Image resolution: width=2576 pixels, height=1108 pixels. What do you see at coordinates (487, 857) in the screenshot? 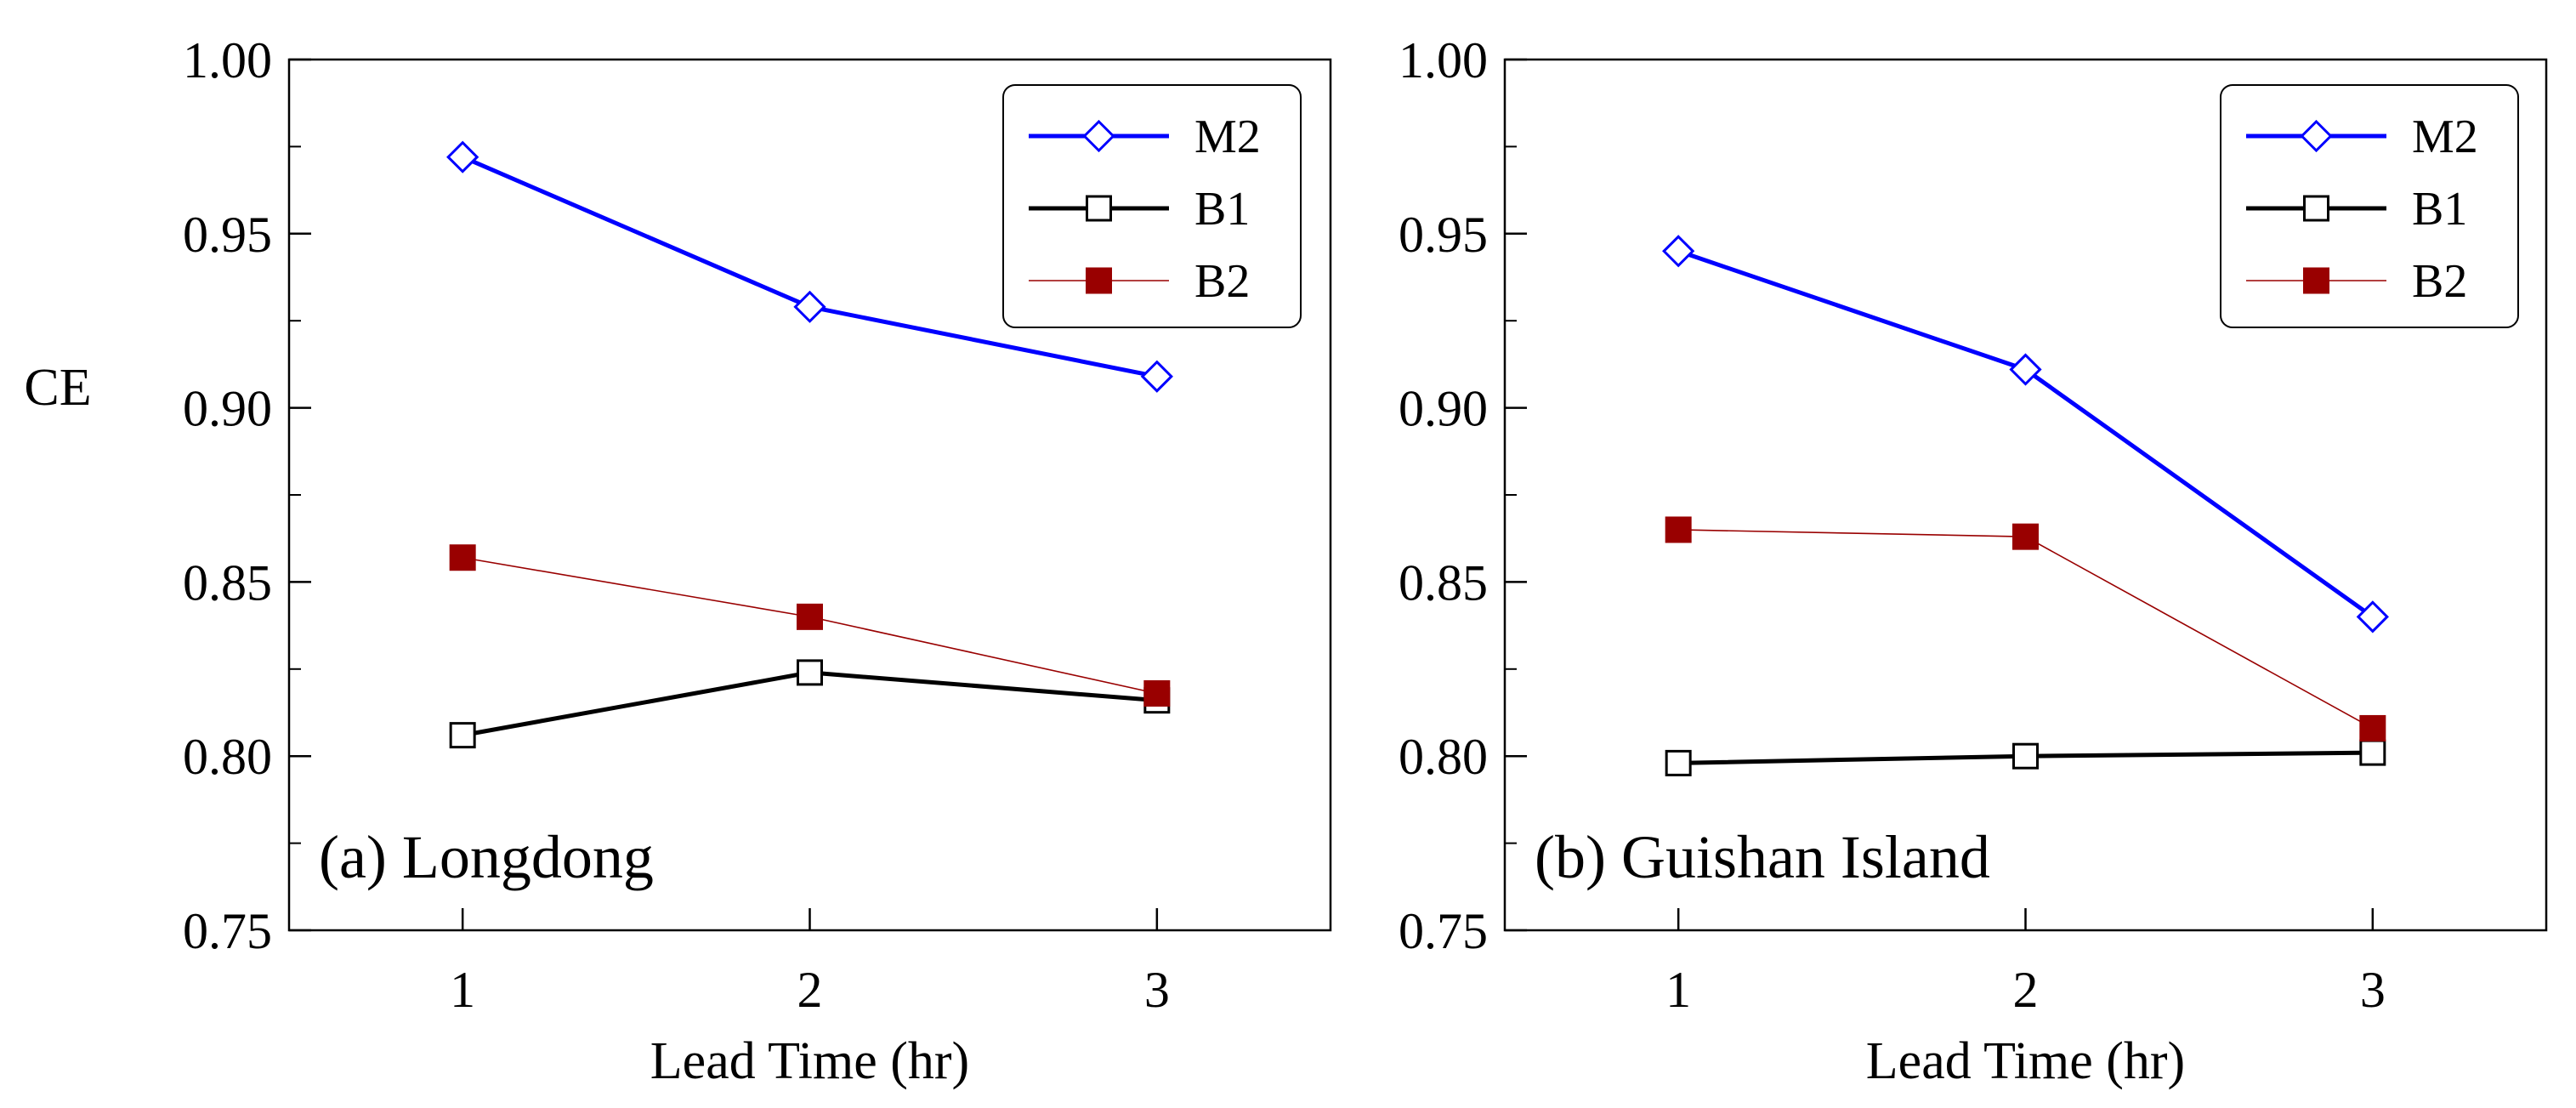
I see `panel-label: (a) Longdong` at bounding box center [487, 857].